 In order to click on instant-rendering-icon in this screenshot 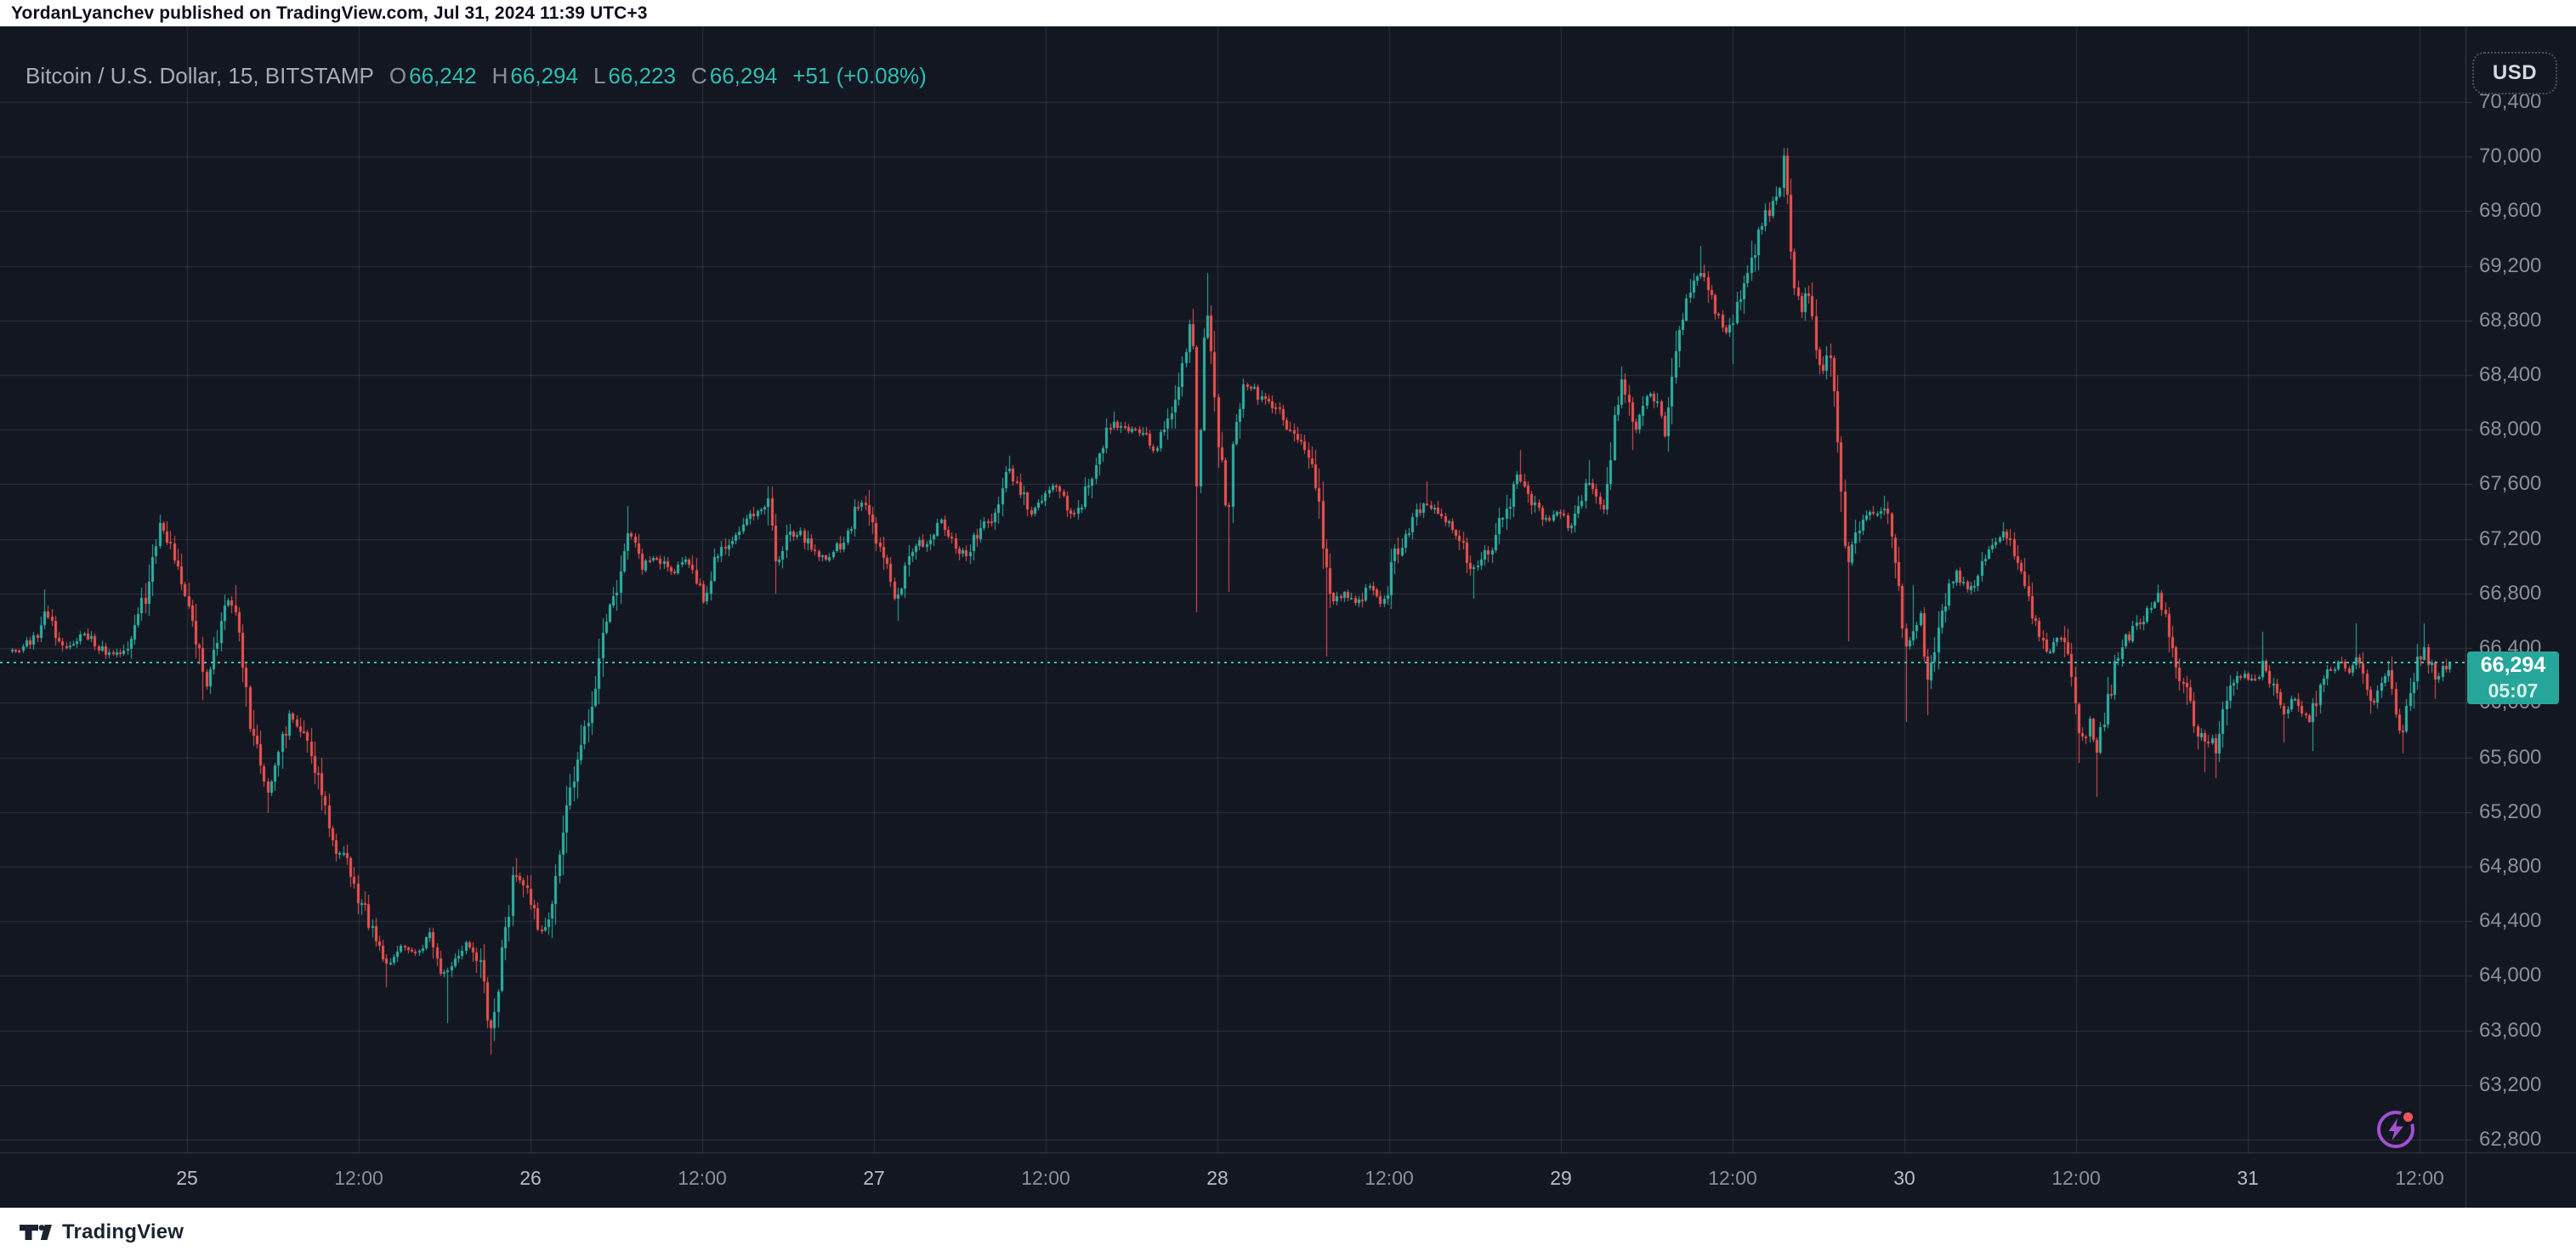, I will do `click(2396, 1129)`.